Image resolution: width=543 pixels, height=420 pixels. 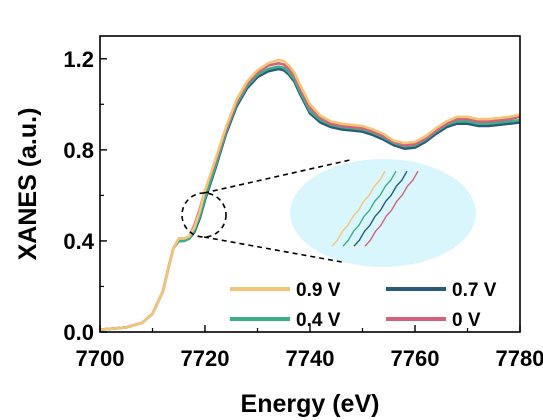 I want to click on y-axis-title: XANES (a.u.), so click(x=28, y=184).